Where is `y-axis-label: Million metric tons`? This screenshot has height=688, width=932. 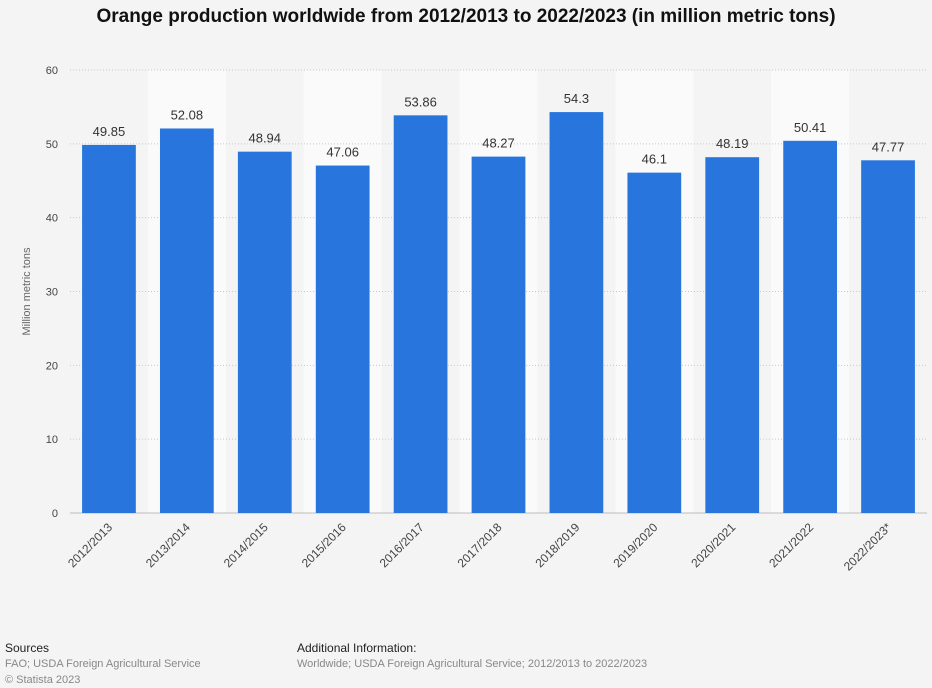 y-axis-label: Million metric tons is located at coordinates (27, 291).